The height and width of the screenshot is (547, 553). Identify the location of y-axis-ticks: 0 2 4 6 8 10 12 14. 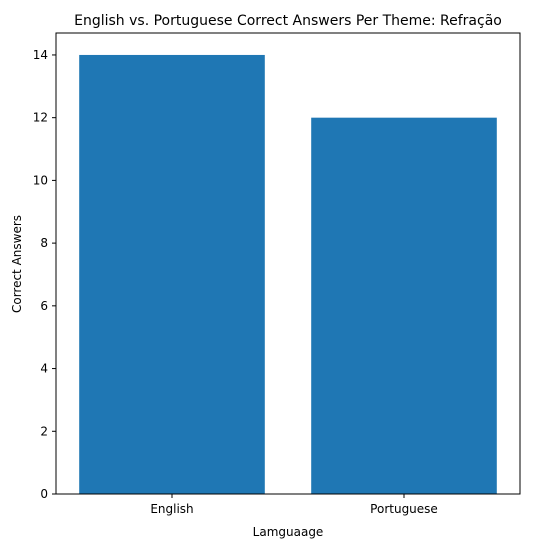
(44, 274).